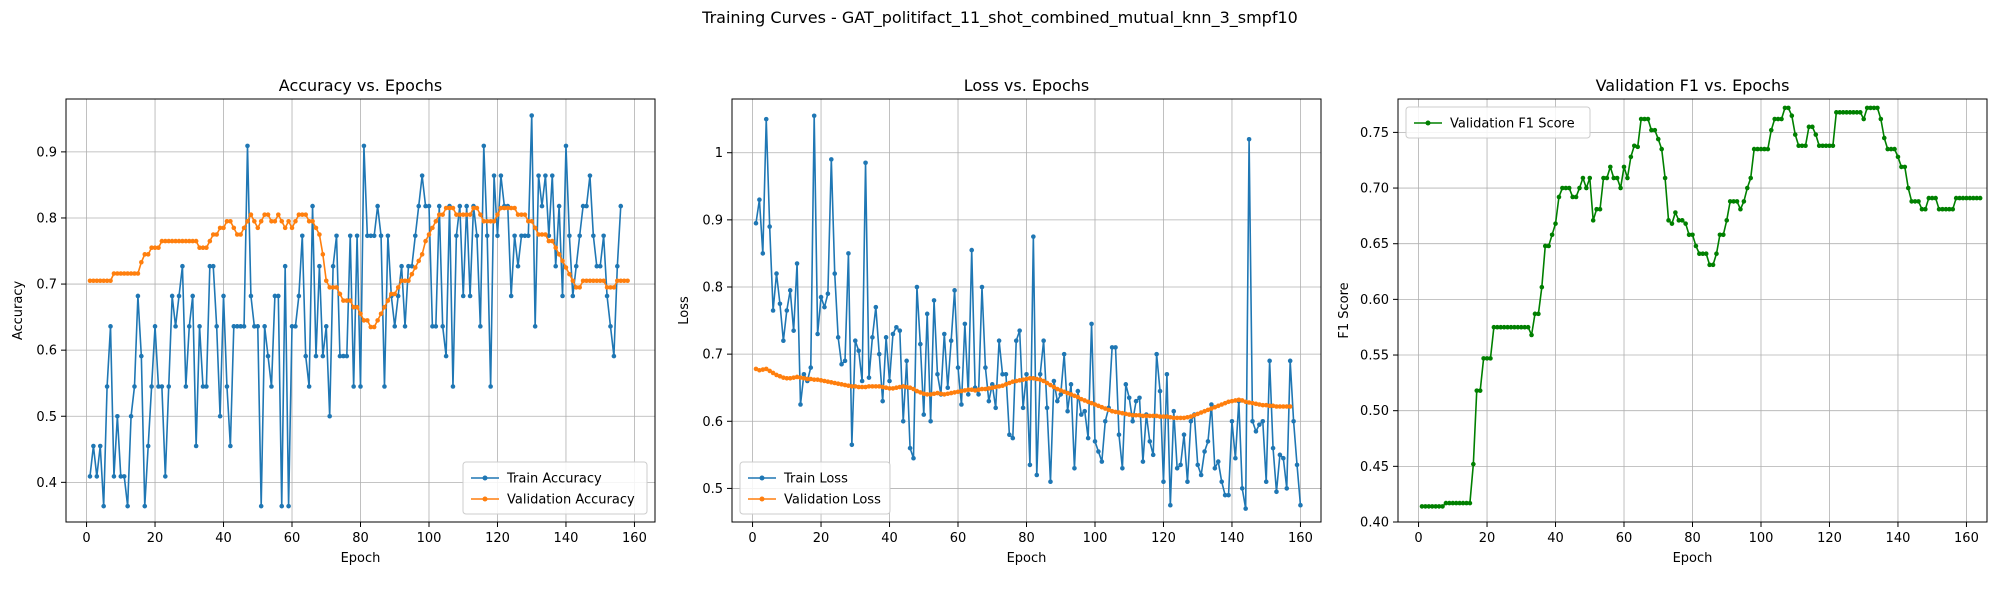 The width and height of the screenshot is (2000, 600). What do you see at coordinates (1624, 538) in the screenshot?
I see `x-tick-label: 60` at bounding box center [1624, 538].